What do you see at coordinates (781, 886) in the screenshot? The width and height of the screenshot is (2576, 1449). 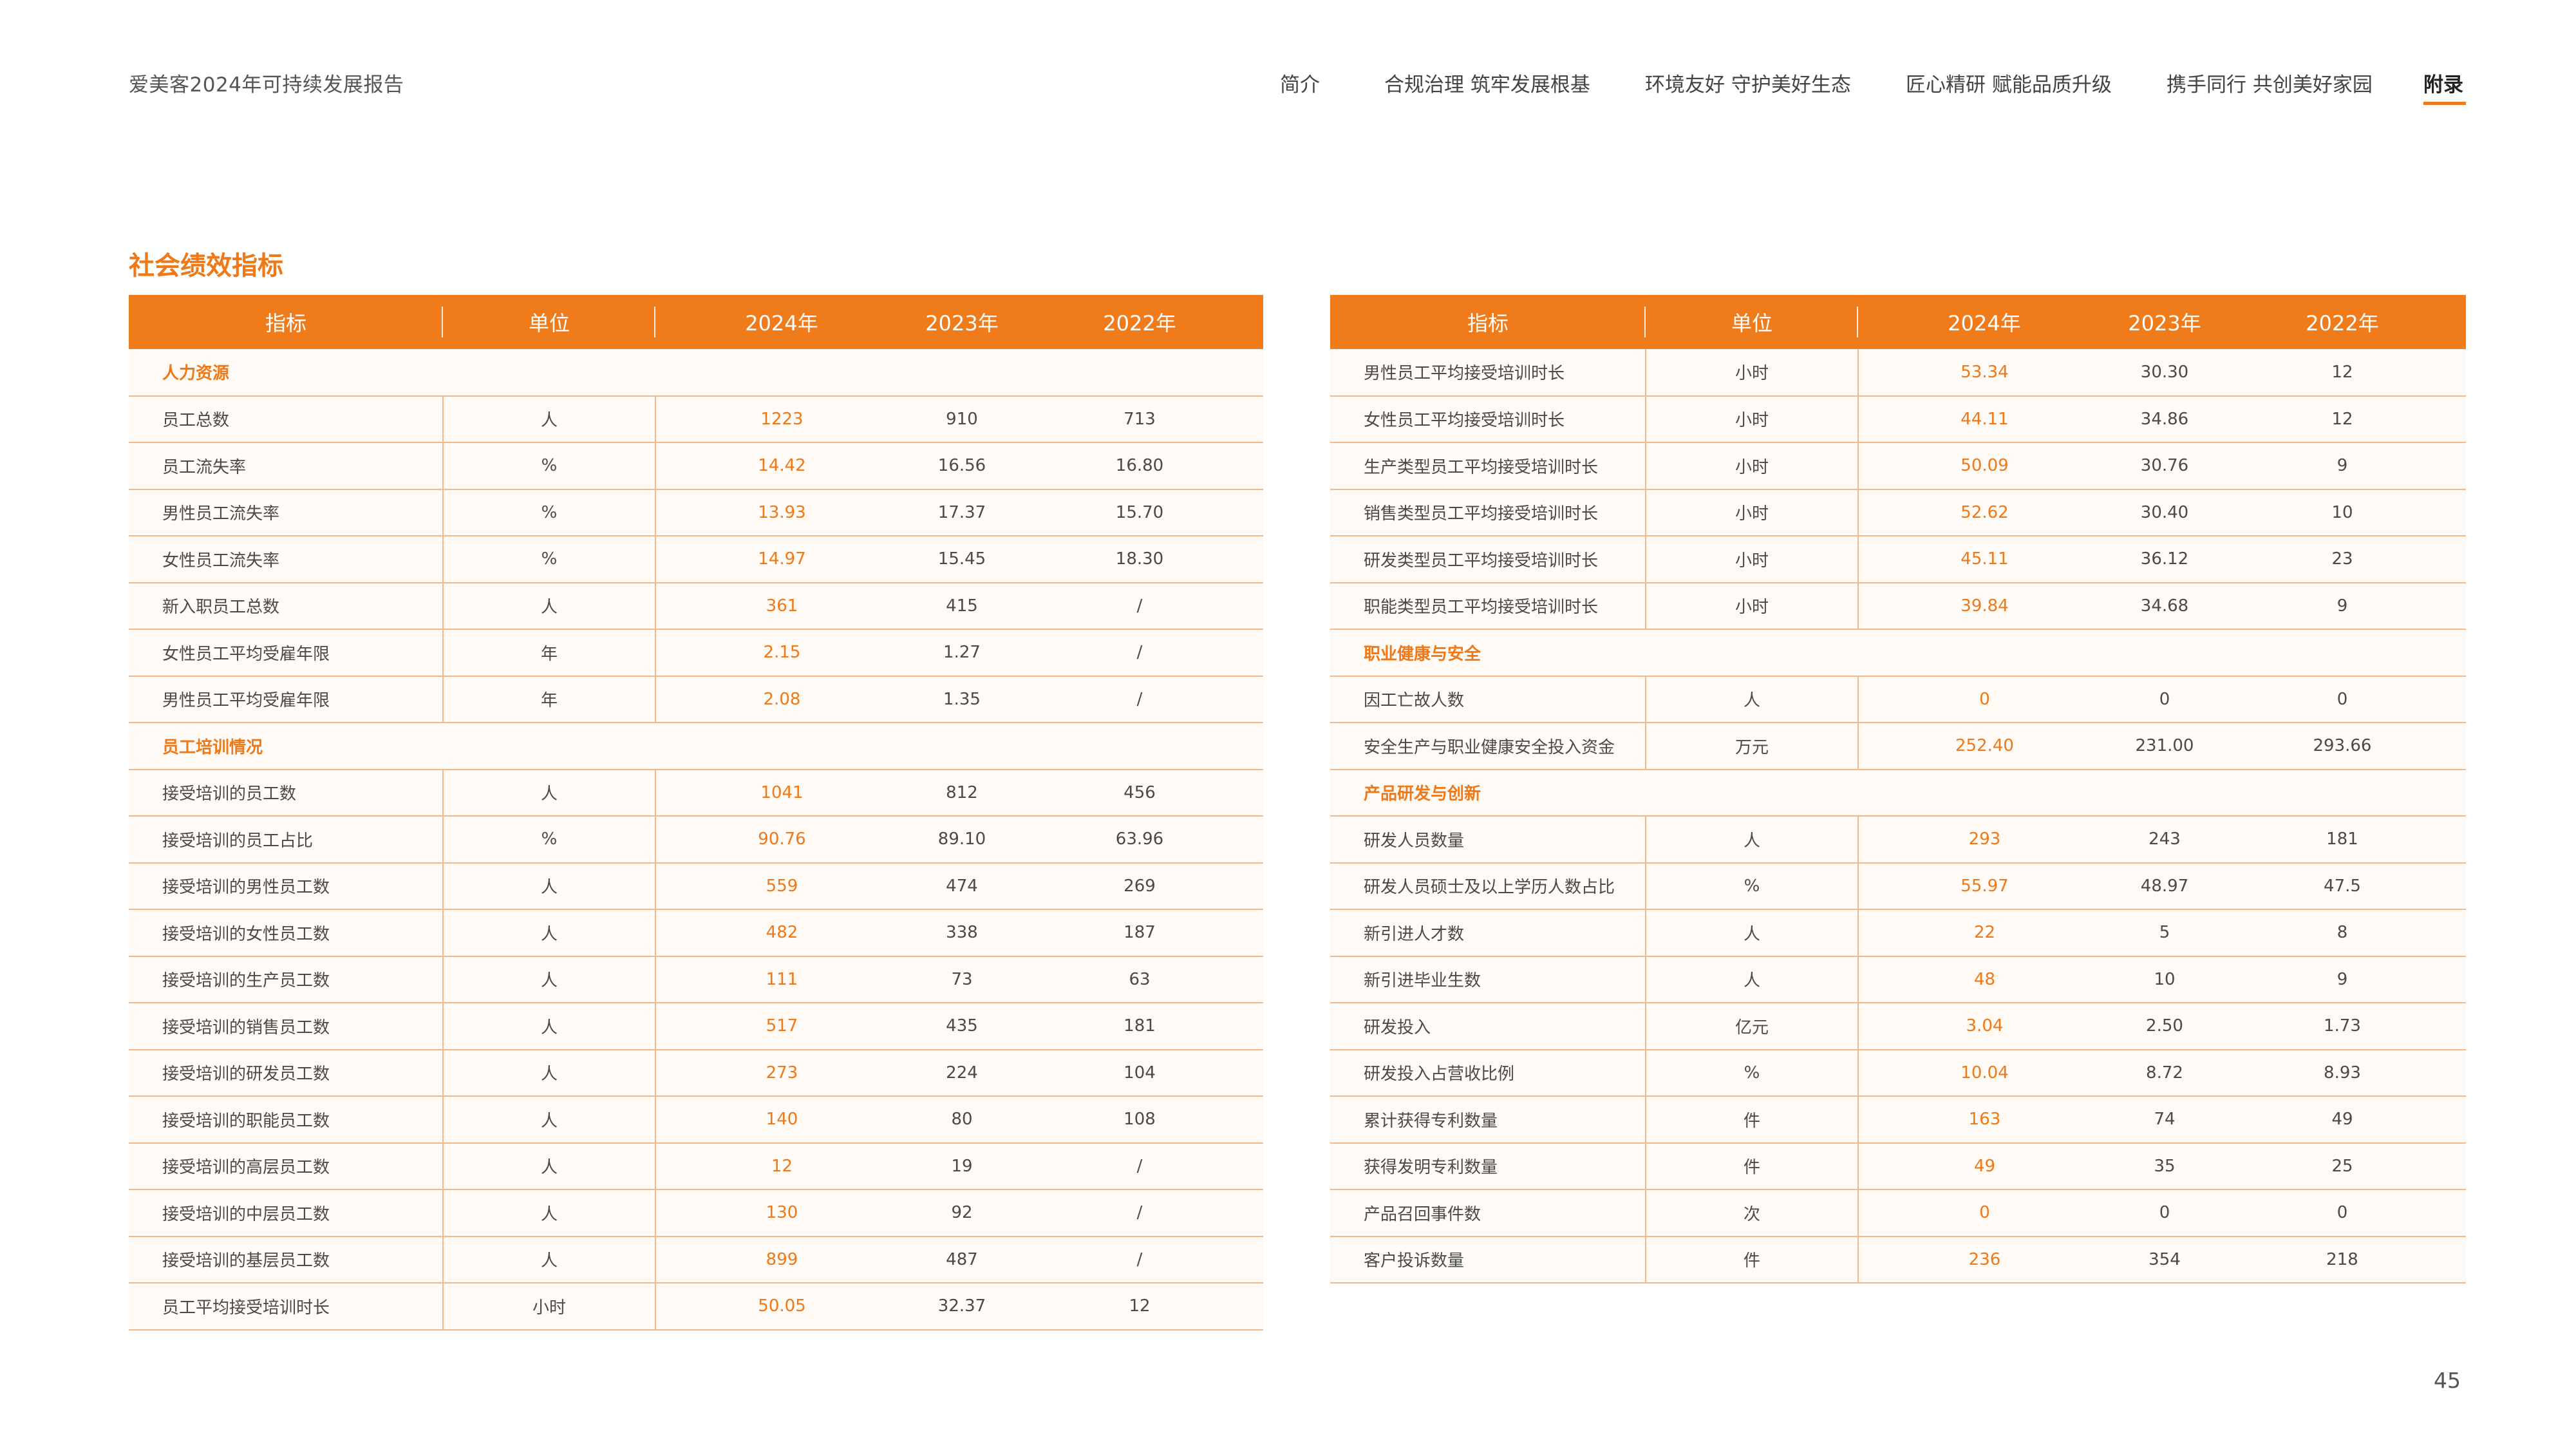 I see `value-2024-cell: 559` at bounding box center [781, 886].